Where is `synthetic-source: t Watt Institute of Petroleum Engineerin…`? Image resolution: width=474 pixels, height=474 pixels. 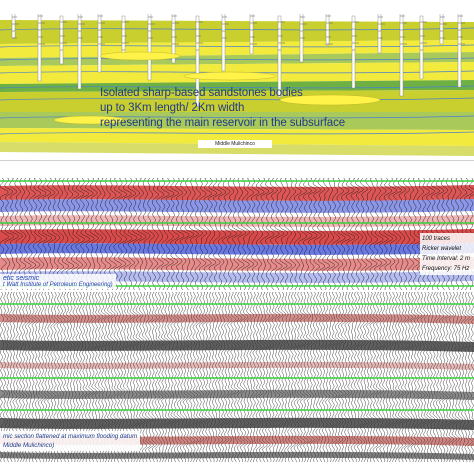 synthetic-source: t Watt Institute of Petroleum Engineerin… is located at coordinates (58, 285).